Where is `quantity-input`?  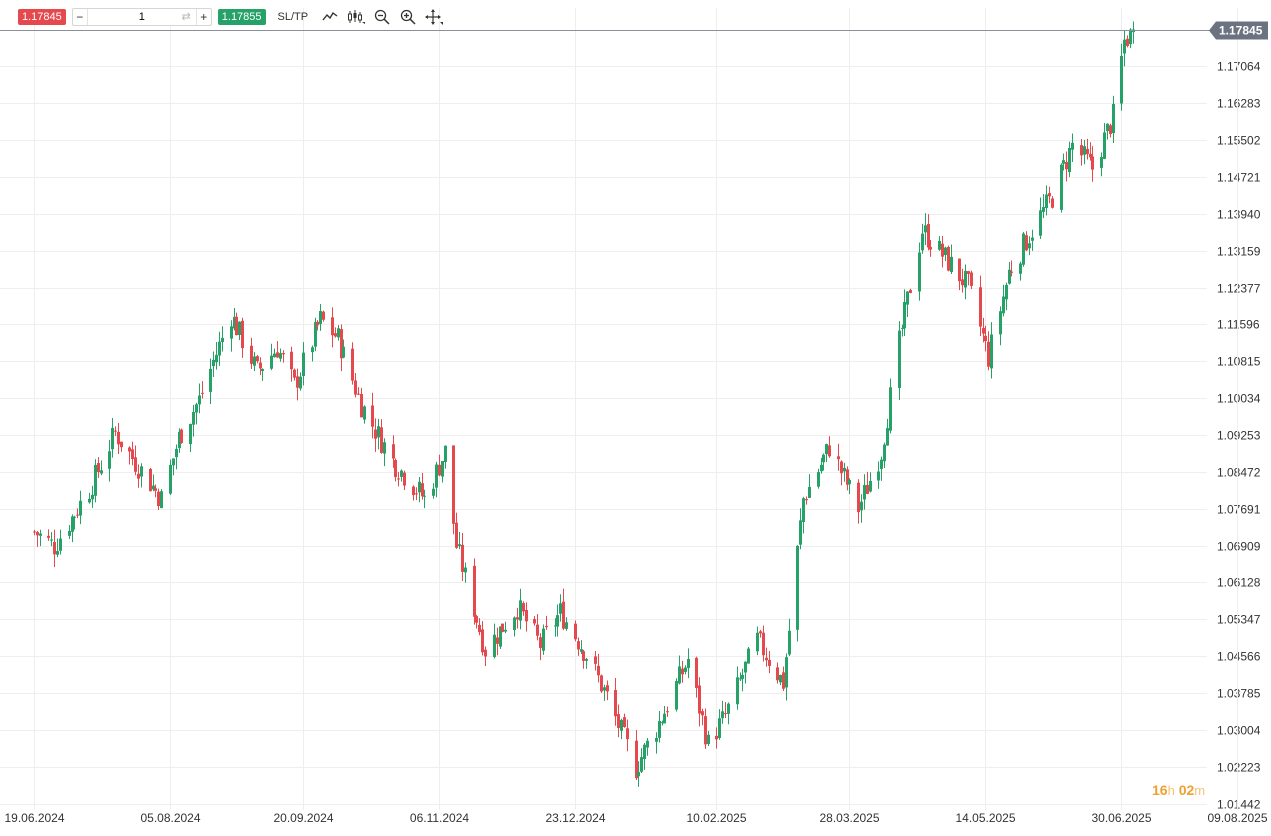
quantity-input is located at coordinates (141, 17).